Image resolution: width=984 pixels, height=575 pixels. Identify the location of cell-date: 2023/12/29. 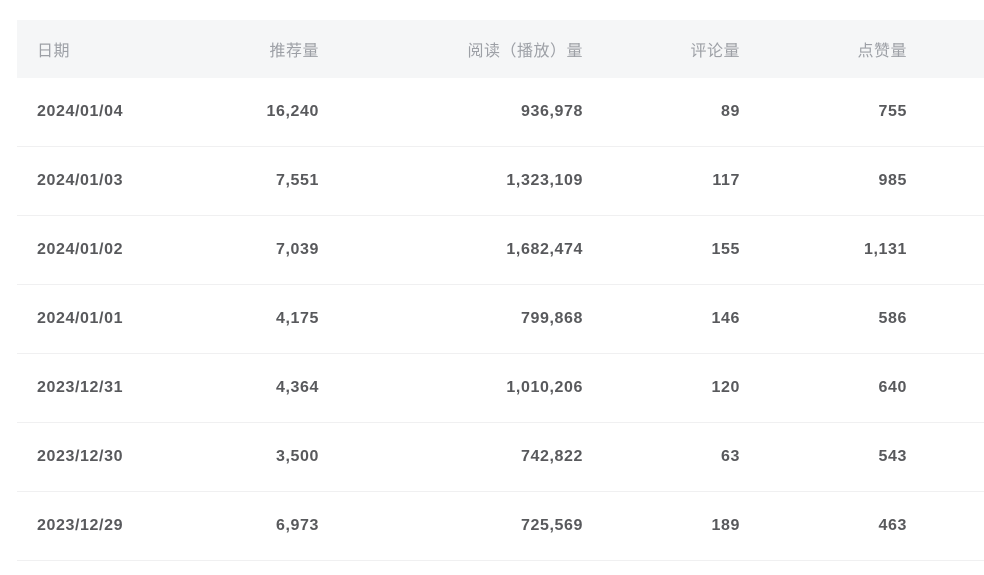
(80, 525).